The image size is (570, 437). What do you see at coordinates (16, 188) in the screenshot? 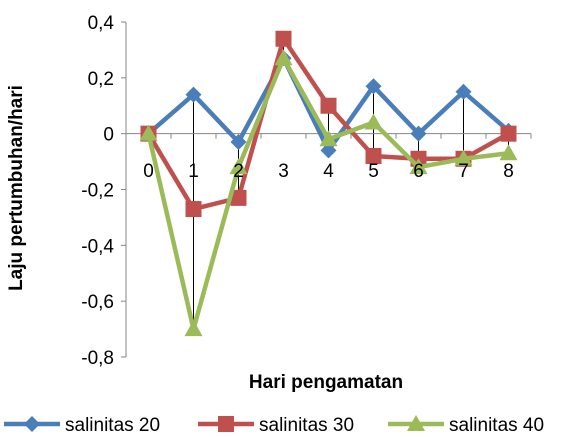
I see `y-axis-title: Laju pertumbuhan/hari` at bounding box center [16, 188].